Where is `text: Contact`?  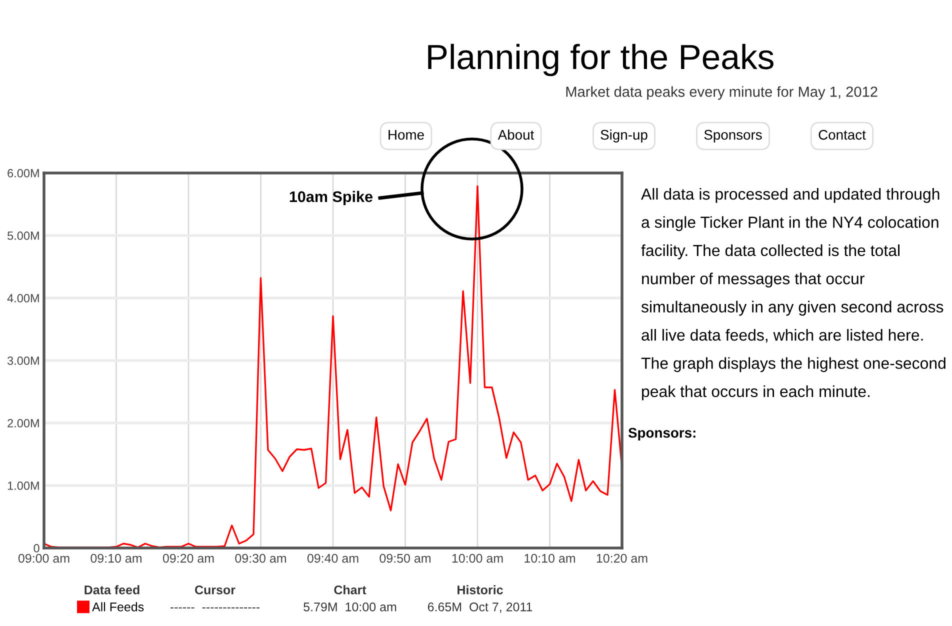 text: Contact is located at coordinates (842, 135).